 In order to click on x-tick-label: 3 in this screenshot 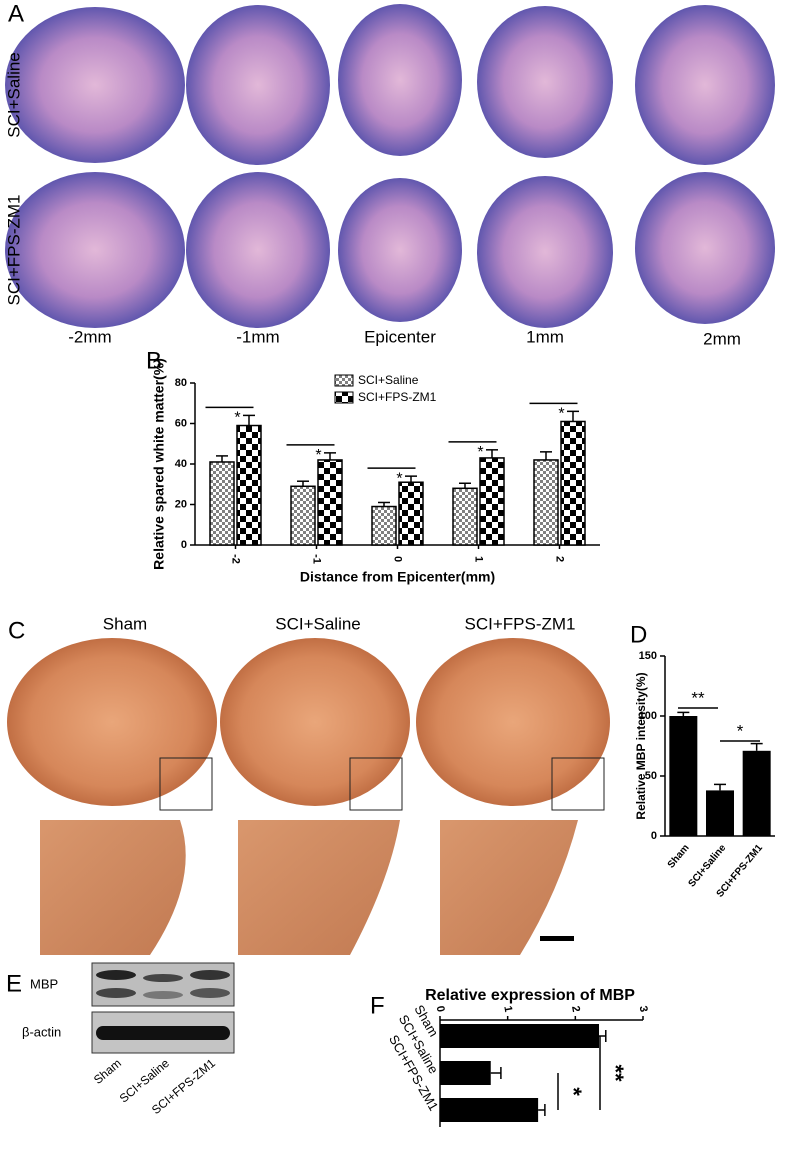, I will do `click(643, 1009)`.